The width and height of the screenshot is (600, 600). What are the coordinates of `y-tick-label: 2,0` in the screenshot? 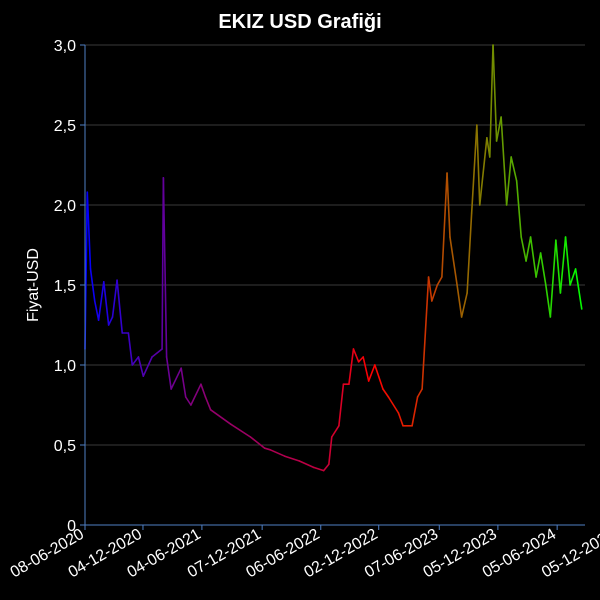 It's located at (65, 206).